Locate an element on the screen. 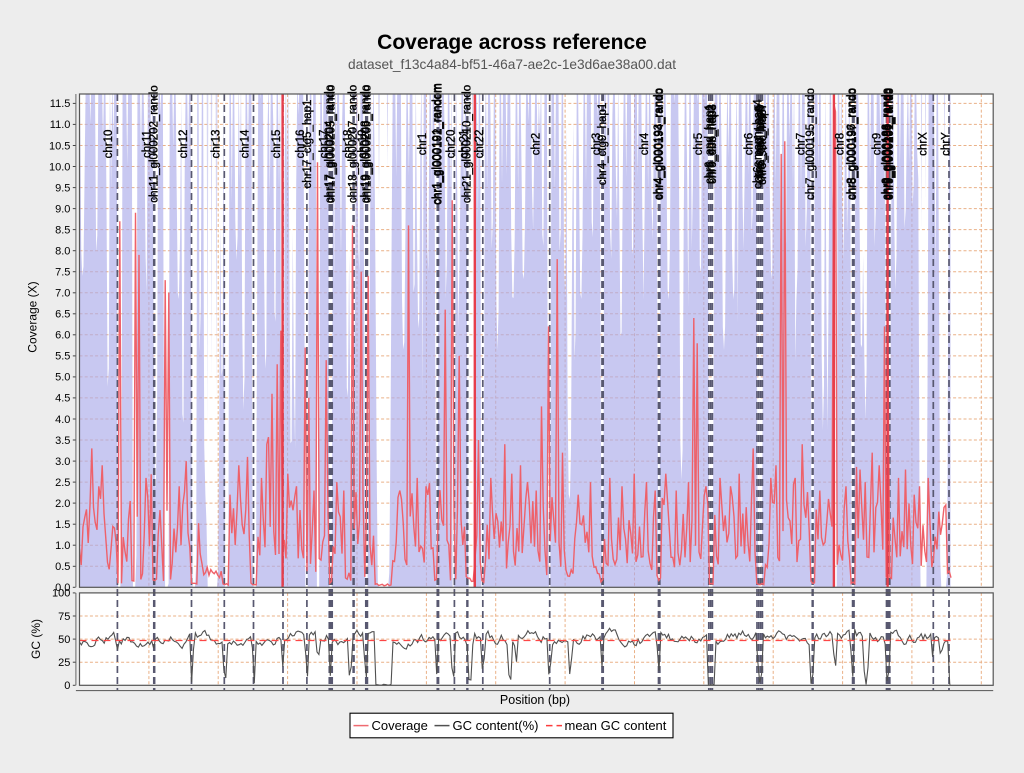  svg-text: chr6_dbb_hap3 is located at coordinates (713, 144).